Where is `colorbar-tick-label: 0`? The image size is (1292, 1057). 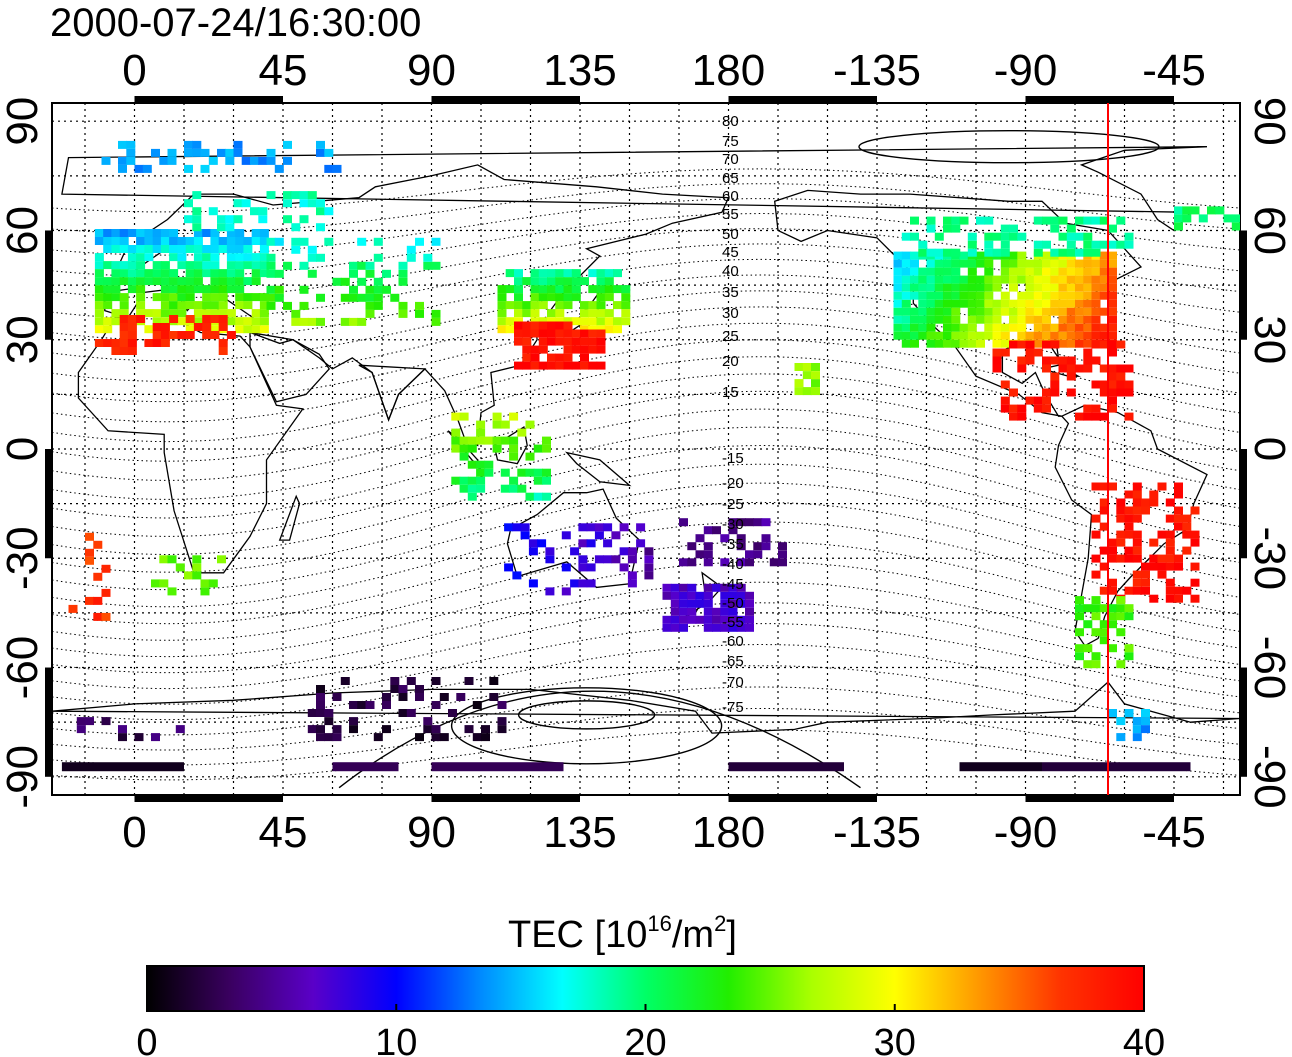
colorbar-tick-label: 0 is located at coordinates (146, 1039).